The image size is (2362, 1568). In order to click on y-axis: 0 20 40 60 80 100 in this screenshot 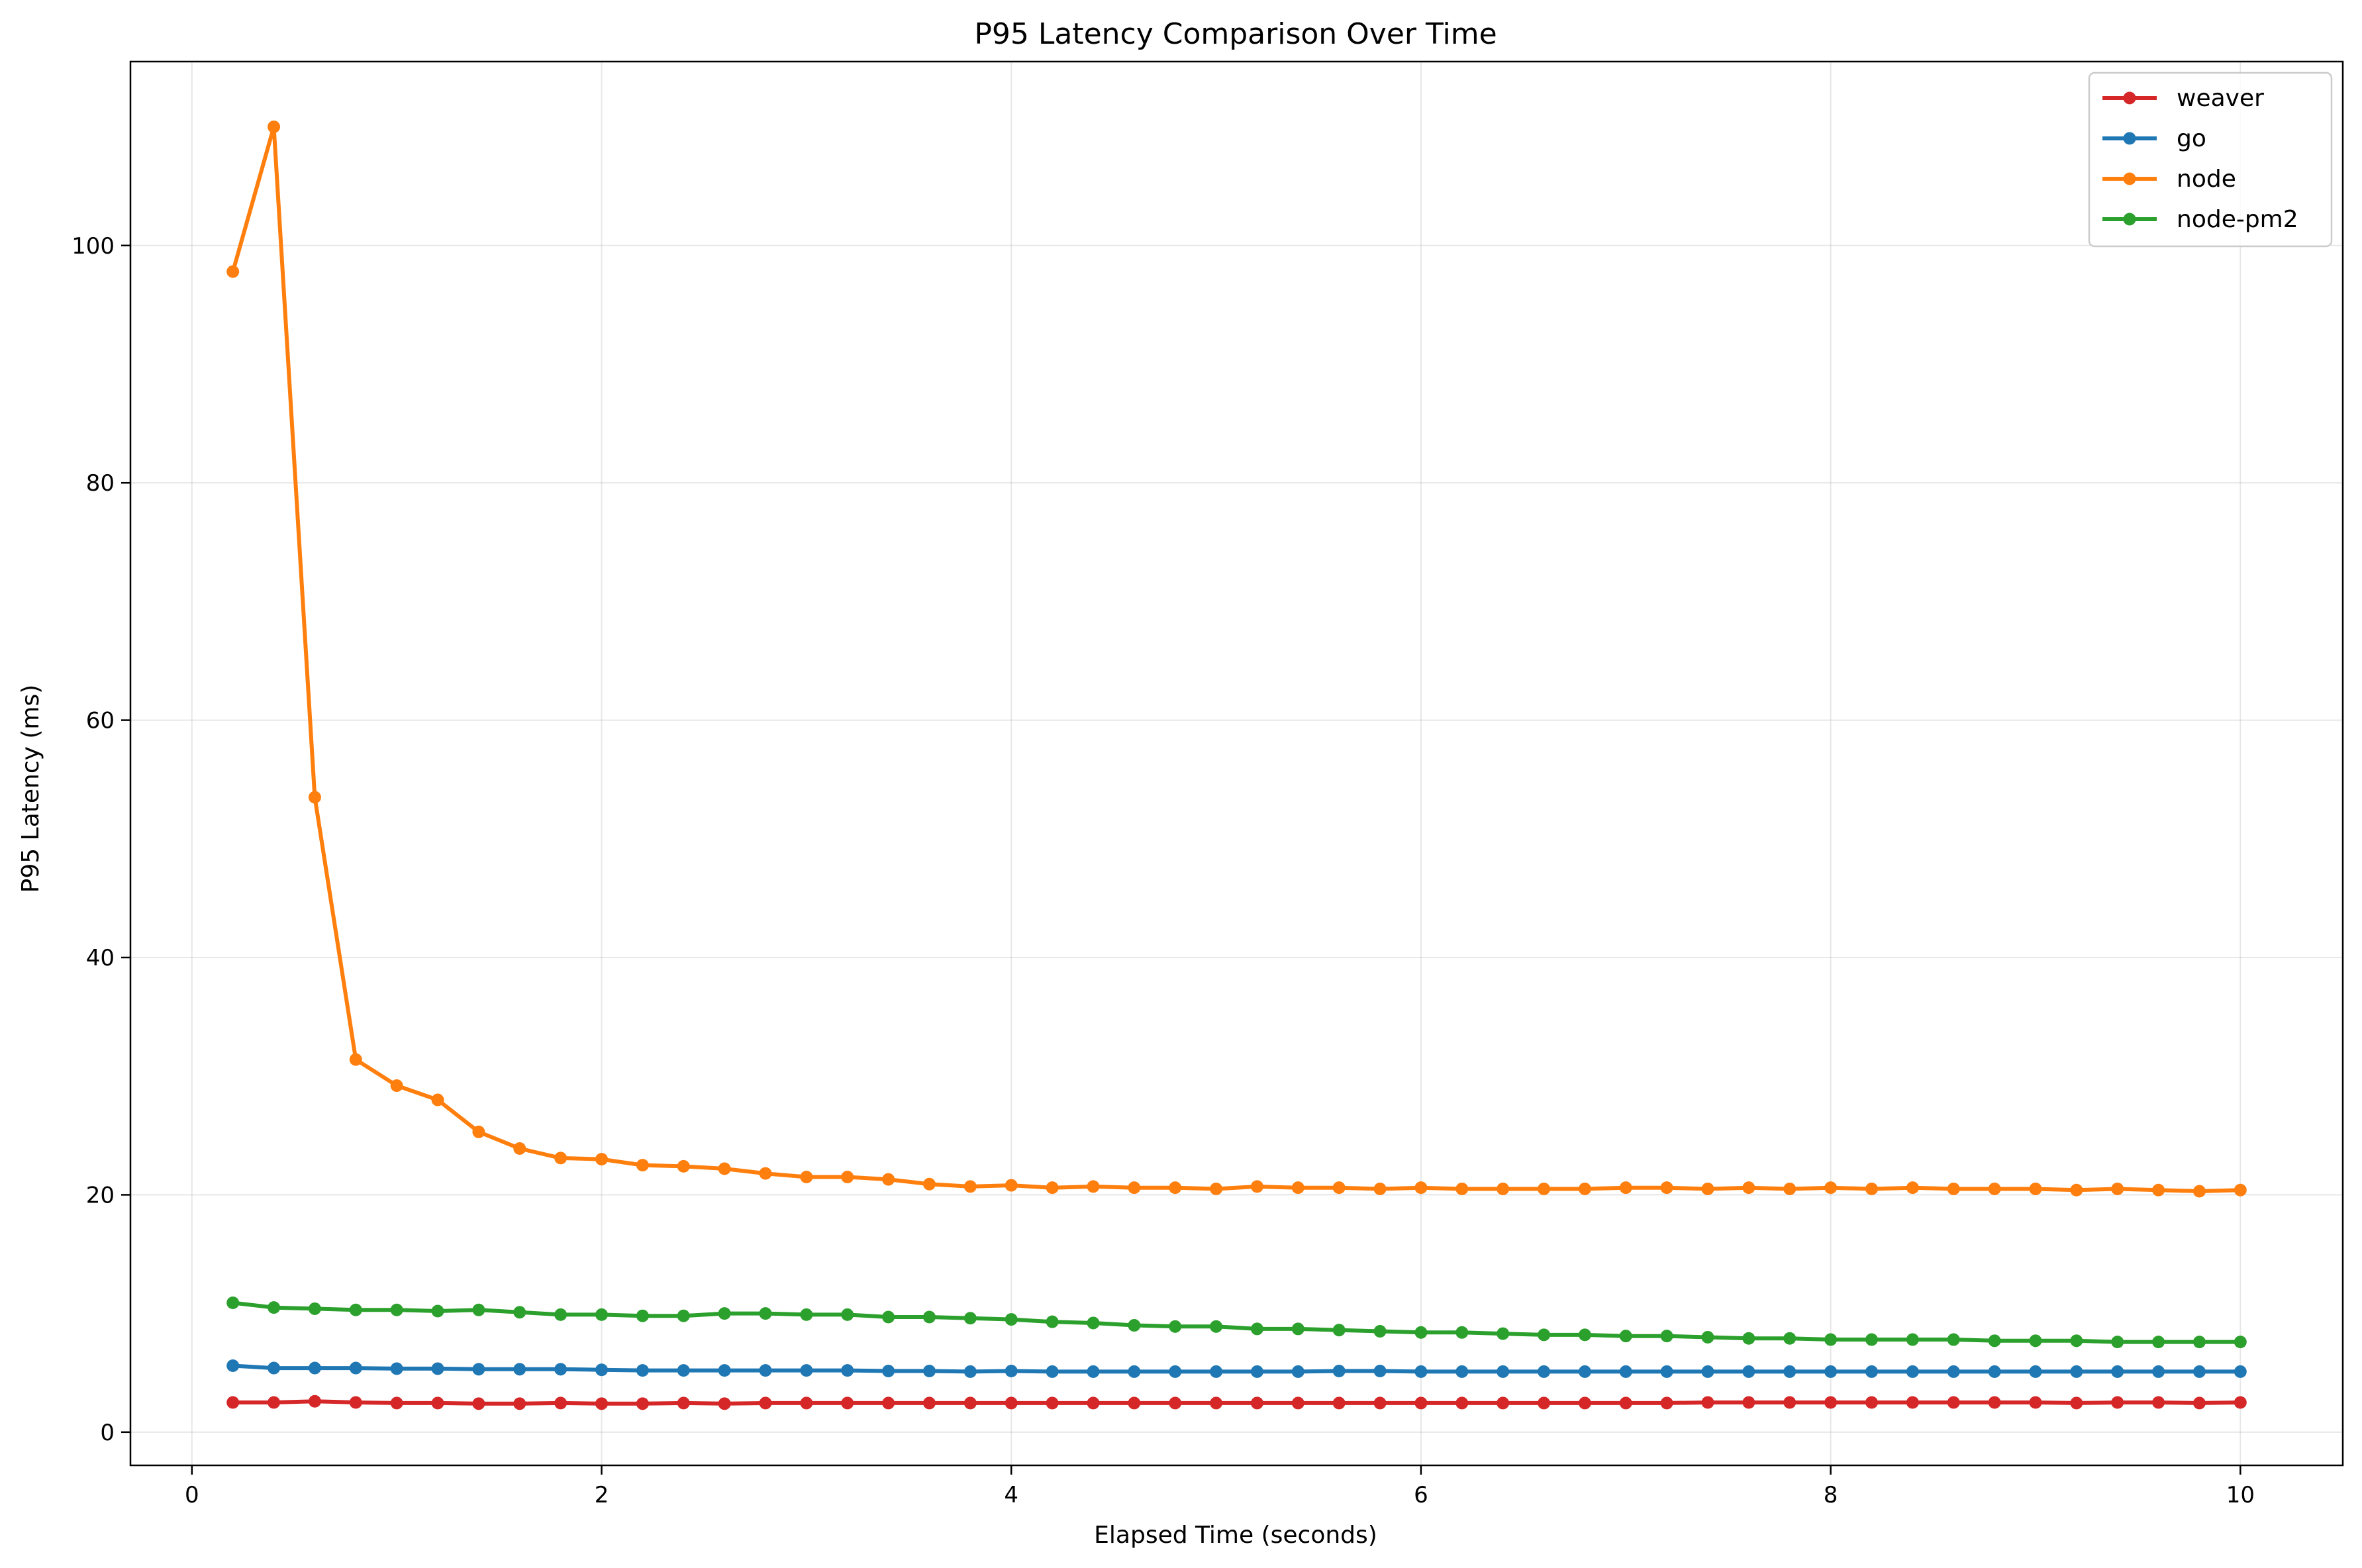, I will do `click(101, 839)`.